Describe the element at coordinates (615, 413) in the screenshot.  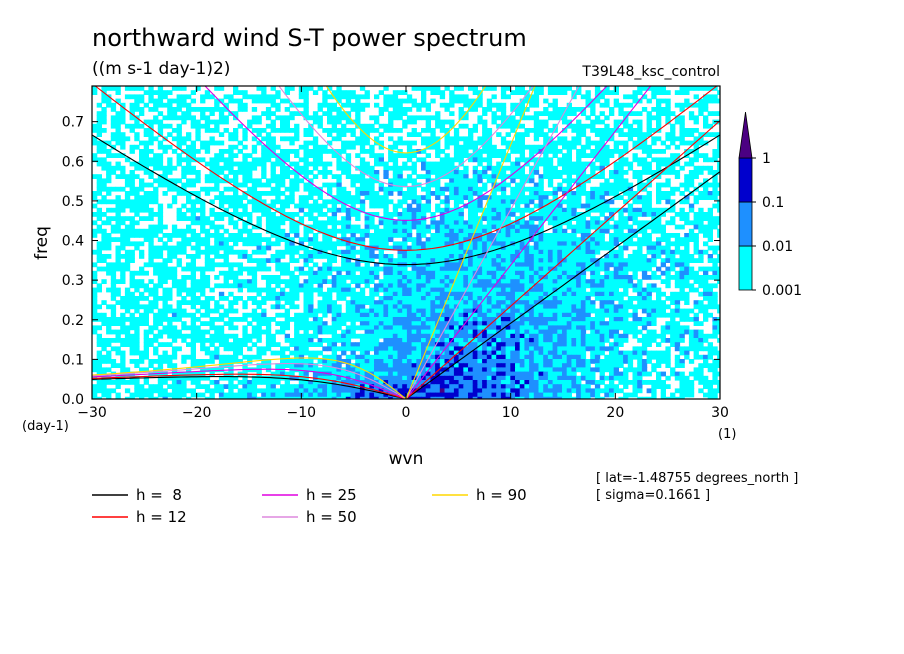
I see `x-tick-label: 20` at that location.